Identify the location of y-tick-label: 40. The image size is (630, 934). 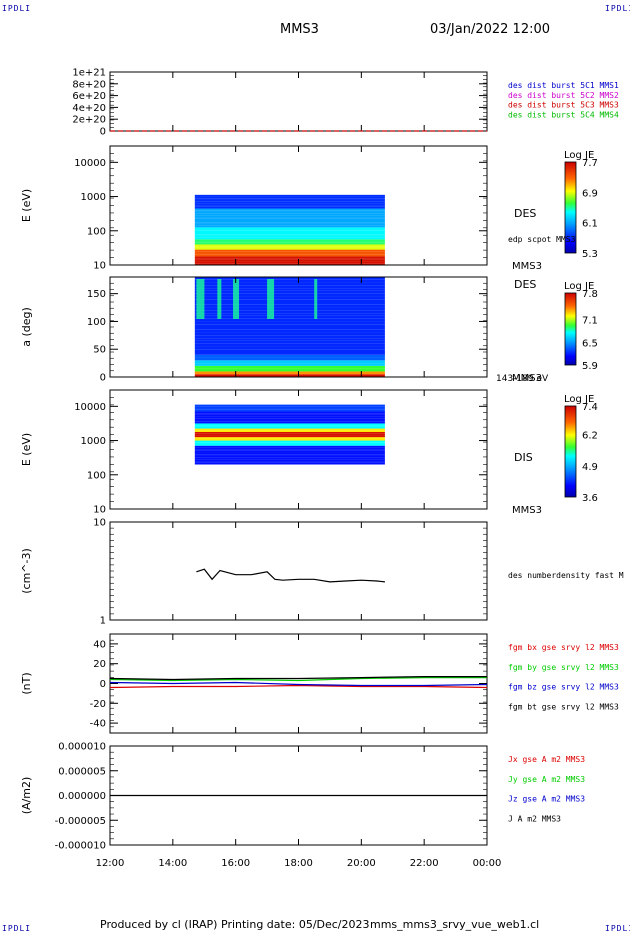
(99, 644).